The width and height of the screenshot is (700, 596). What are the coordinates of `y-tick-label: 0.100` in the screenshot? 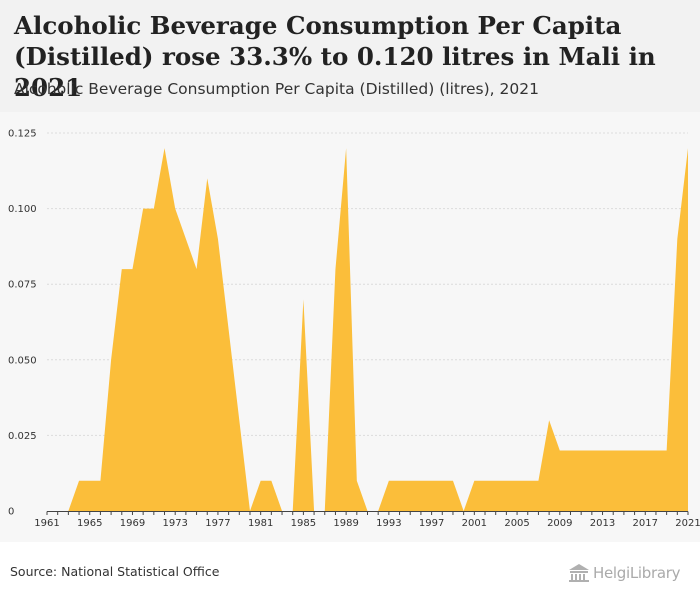 It's located at (22, 209).